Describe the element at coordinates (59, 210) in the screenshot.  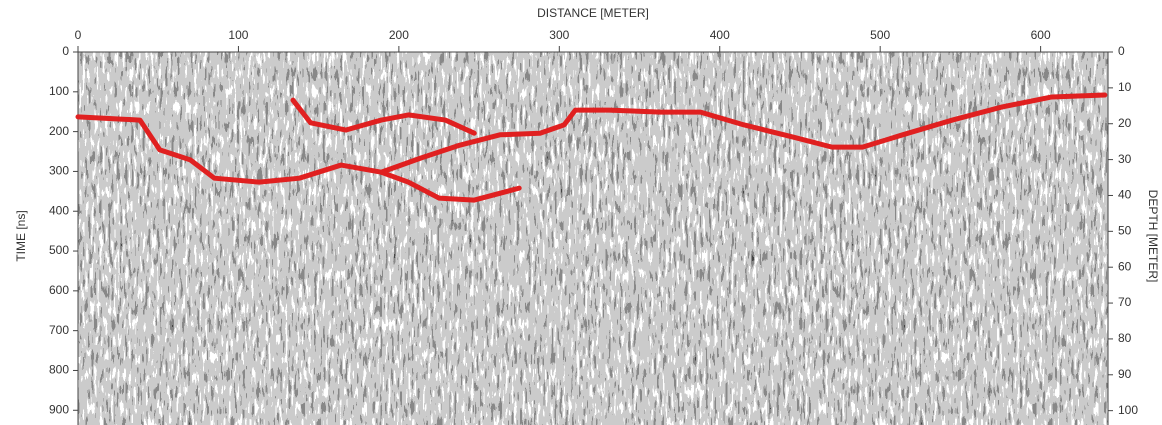
I see `y-tick-label: 400` at that location.